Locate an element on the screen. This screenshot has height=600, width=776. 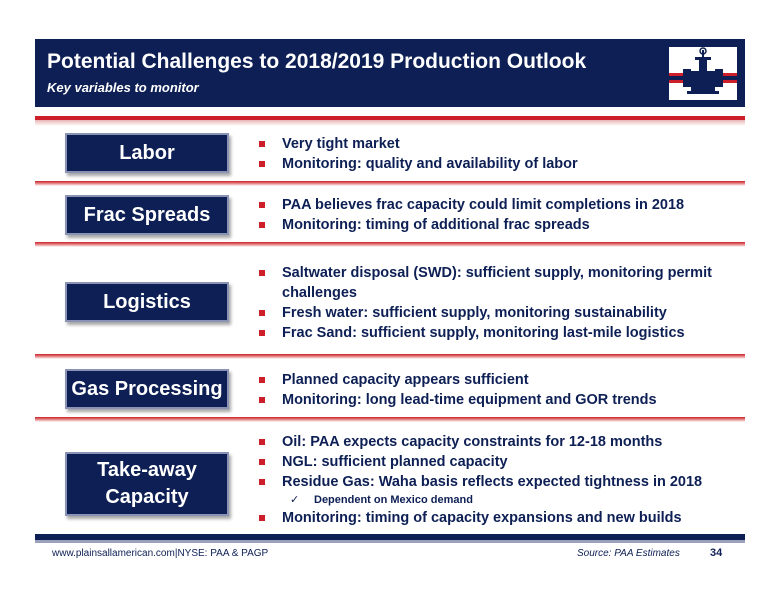
source-note: Source: PAA Estimates is located at coordinates (628, 553).